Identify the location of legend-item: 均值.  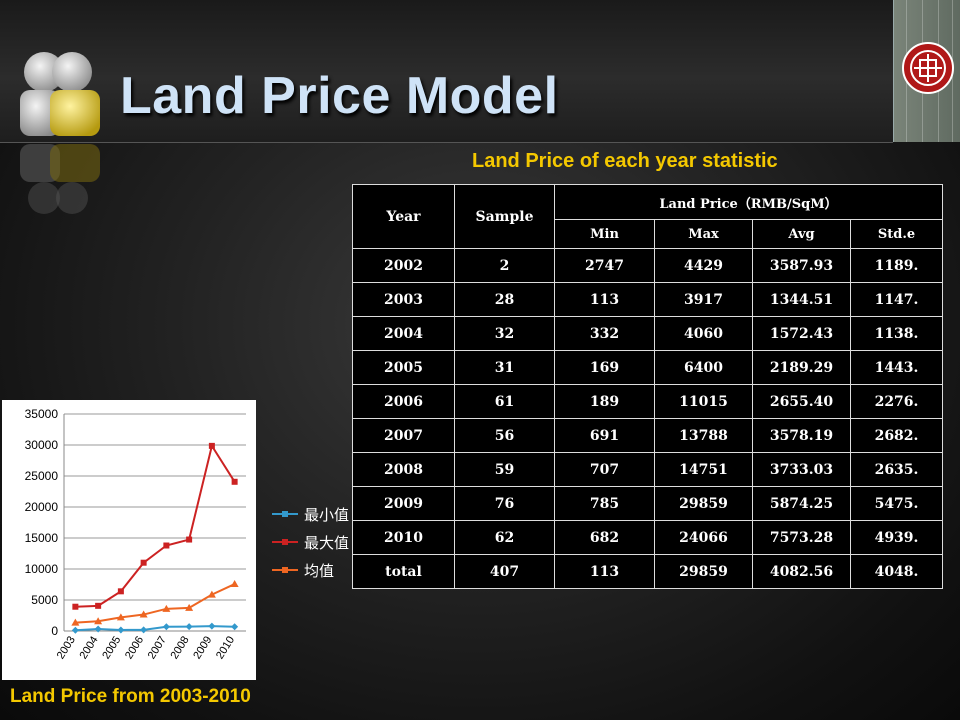
(309, 570).